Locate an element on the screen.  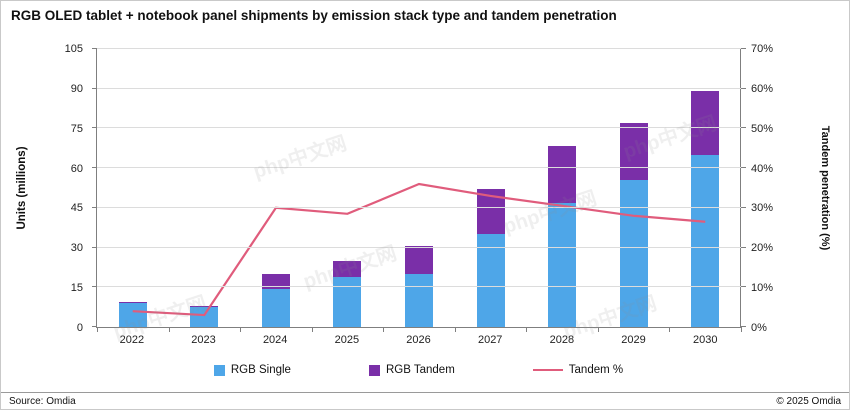
right-tick-label: 60% is located at coordinates (762, 88).